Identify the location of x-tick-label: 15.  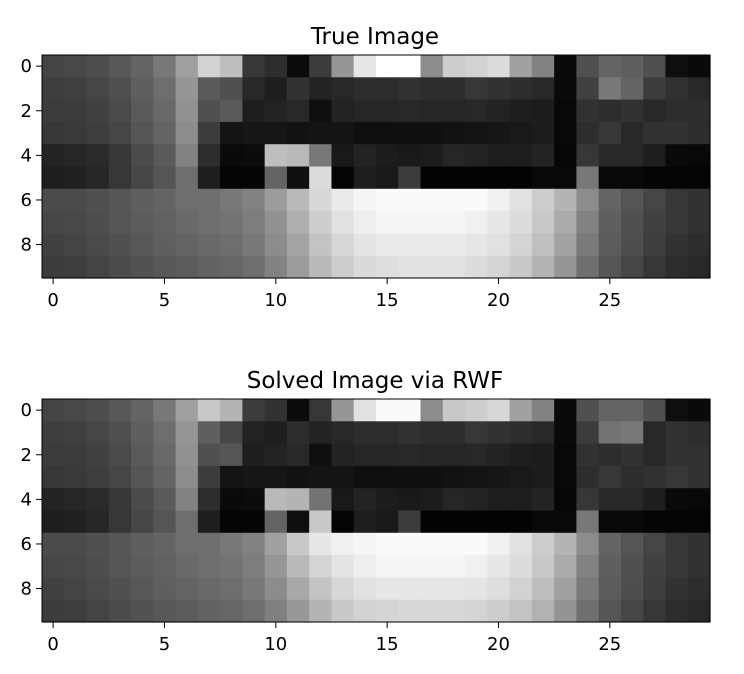
(387, 300).